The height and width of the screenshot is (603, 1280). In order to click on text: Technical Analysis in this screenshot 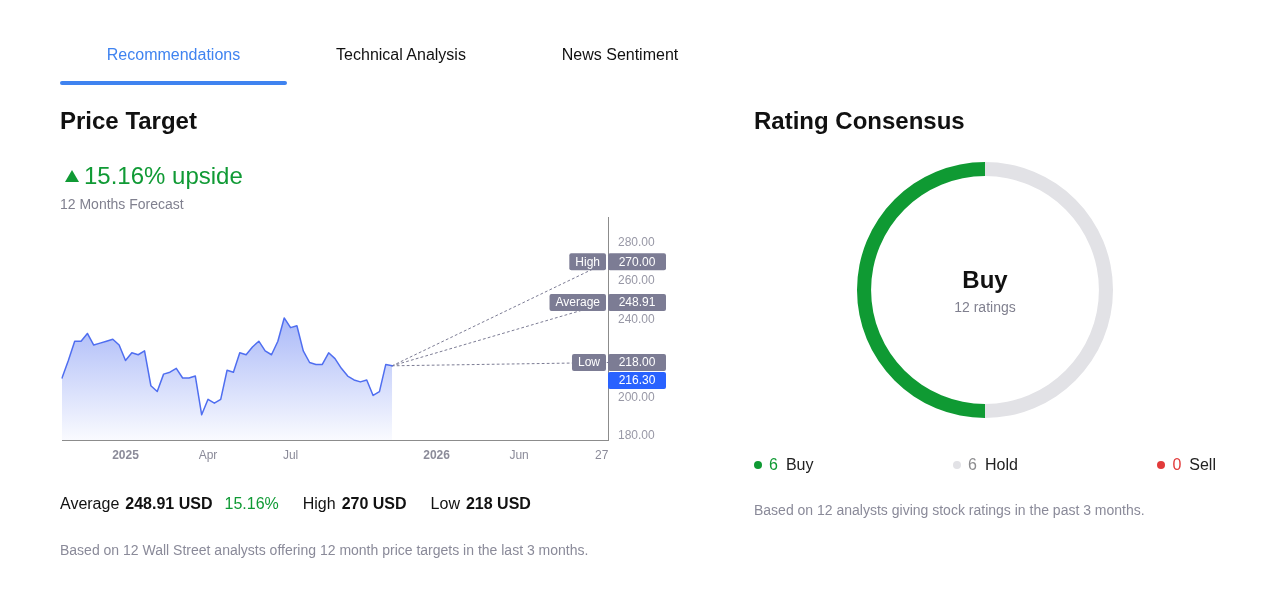, I will do `click(401, 55)`.